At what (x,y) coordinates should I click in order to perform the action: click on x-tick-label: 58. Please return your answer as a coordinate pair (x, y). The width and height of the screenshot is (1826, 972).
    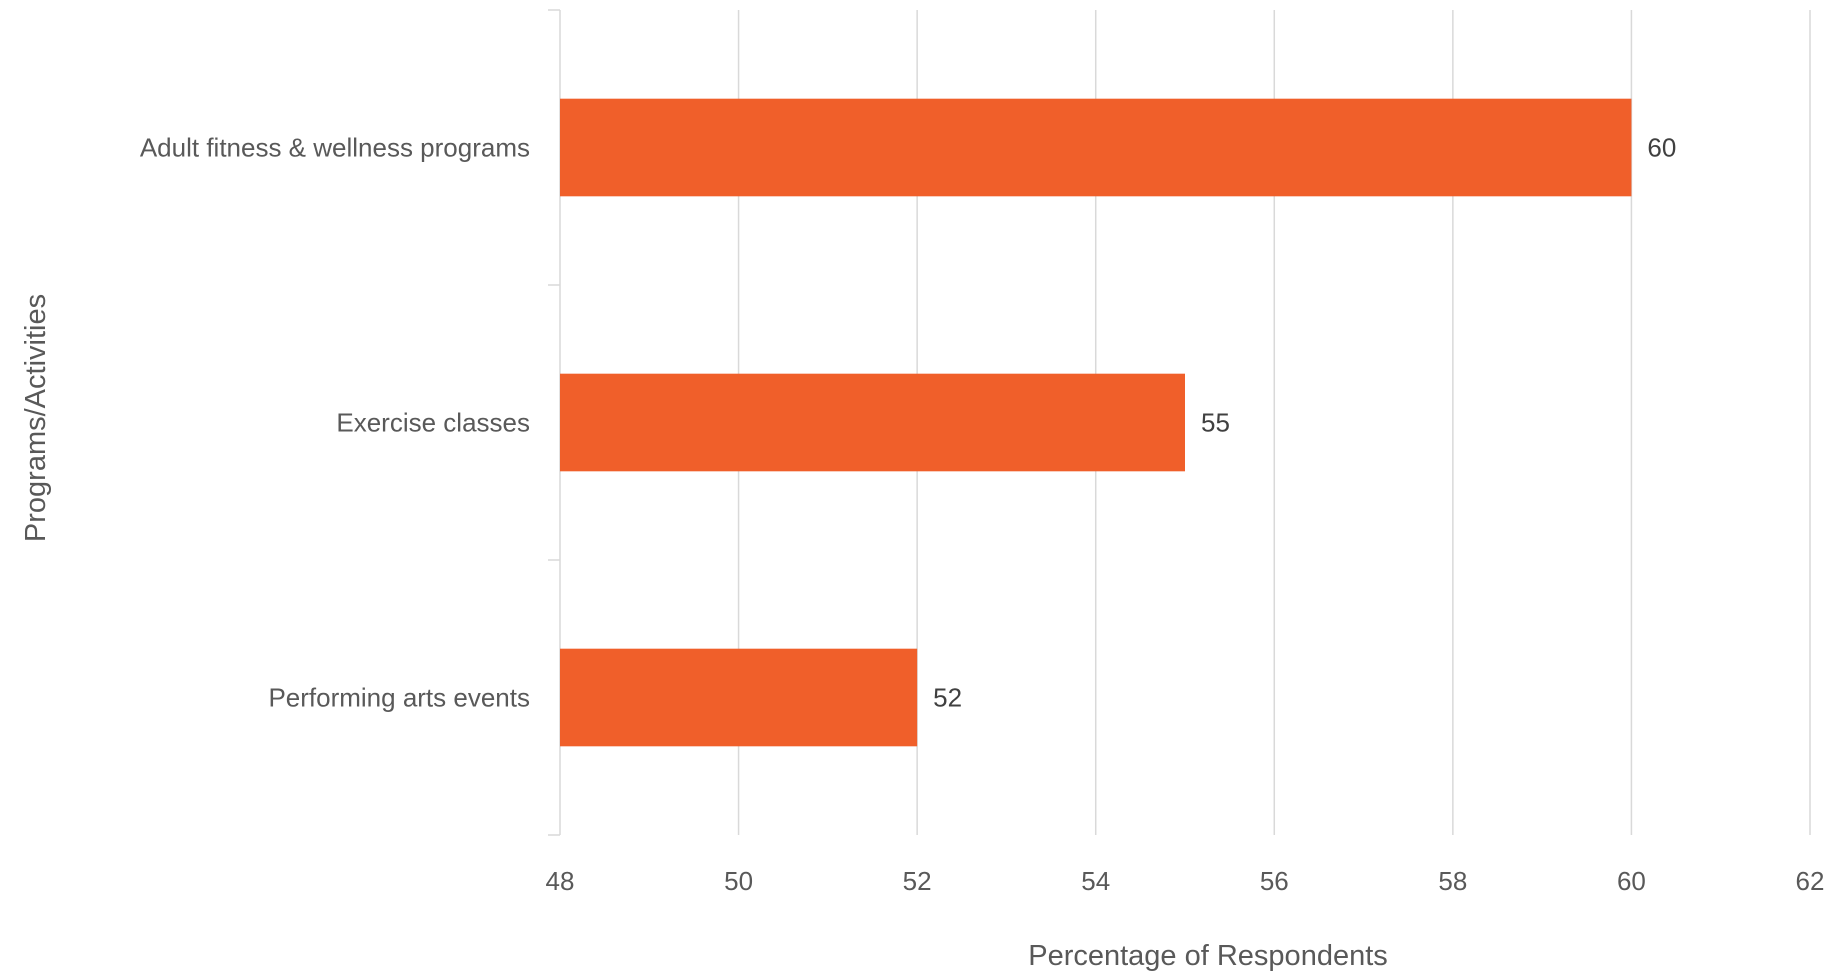
    Looking at the image, I should click on (1452, 881).